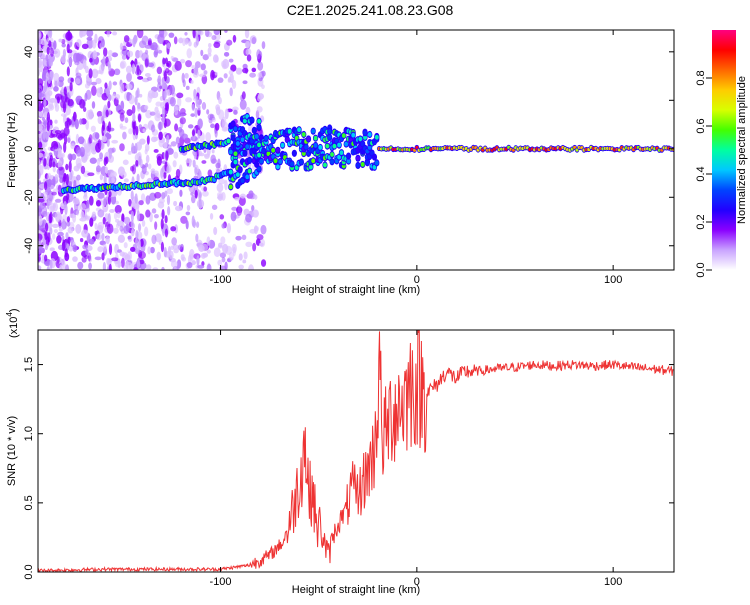 This screenshot has width=750, height=605. I want to click on spectrogram-ylabel: Frequency (Hz), so click(12, 150).